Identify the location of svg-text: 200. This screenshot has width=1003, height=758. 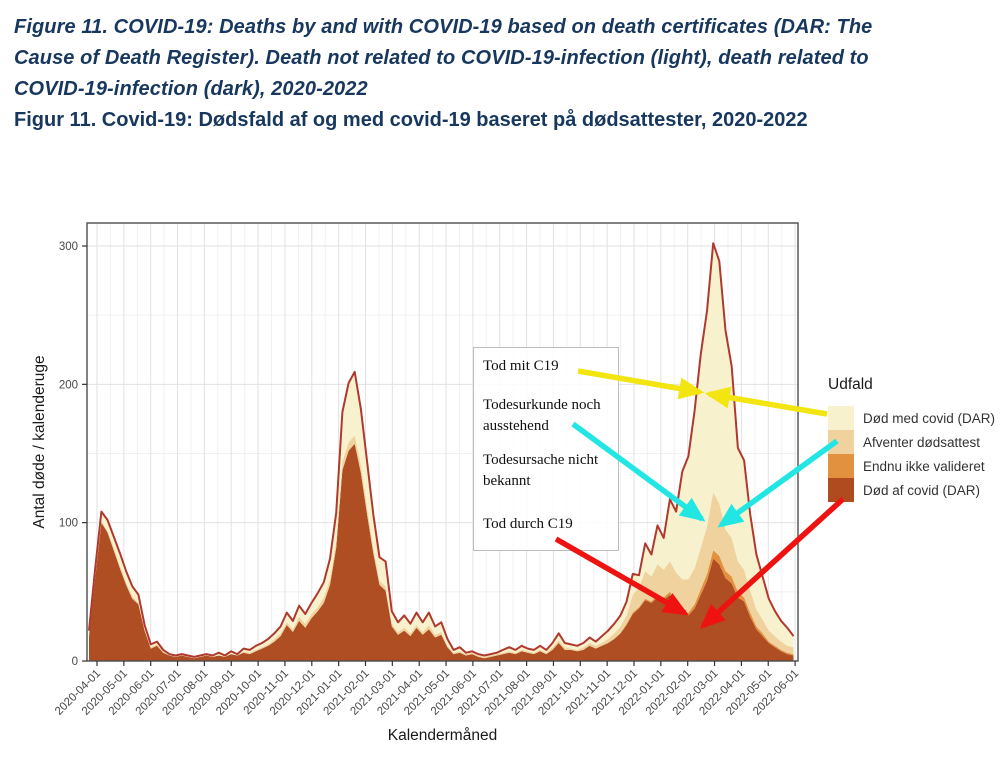
(68, 385).